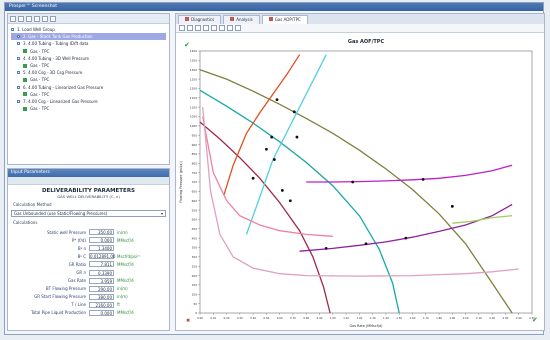 Image resolution: width=550 pixels, height=340 pixels. I want to click on tree-item: 1. Load Well Group, so click(88, 29).